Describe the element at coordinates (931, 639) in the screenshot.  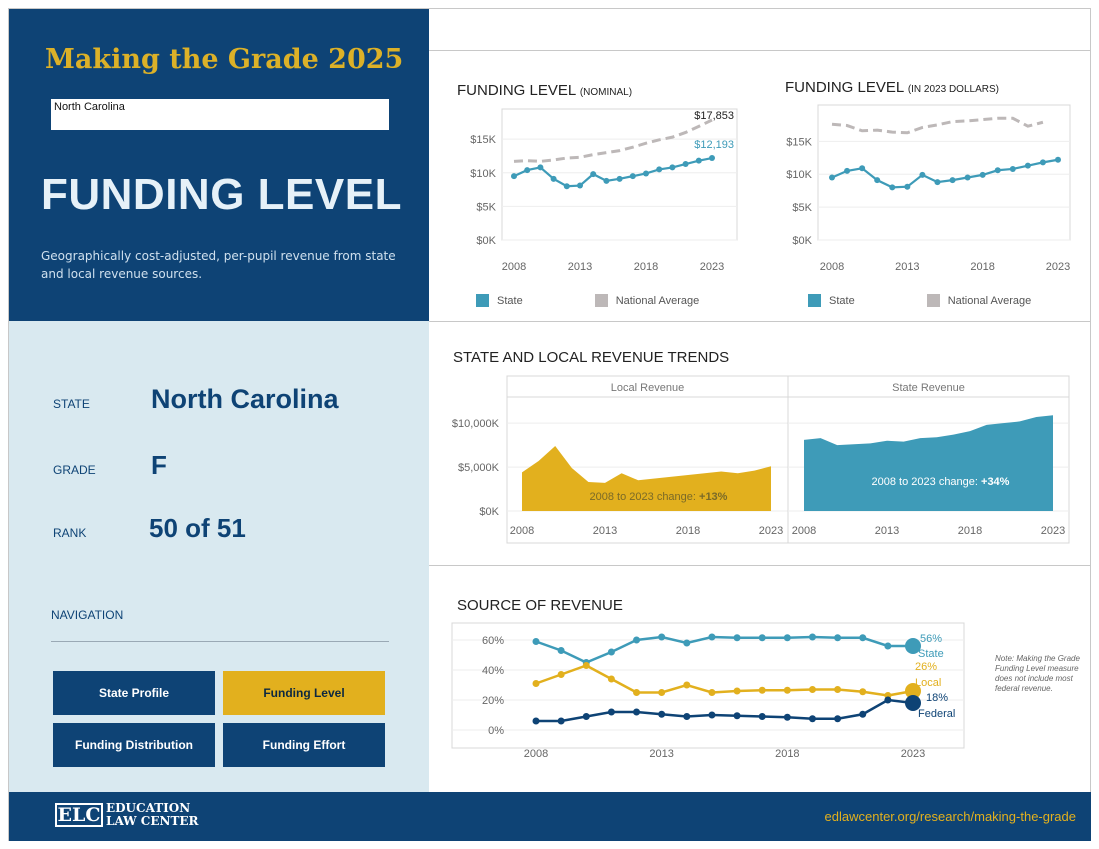
I see `state-share-pct: 56%` at that location.